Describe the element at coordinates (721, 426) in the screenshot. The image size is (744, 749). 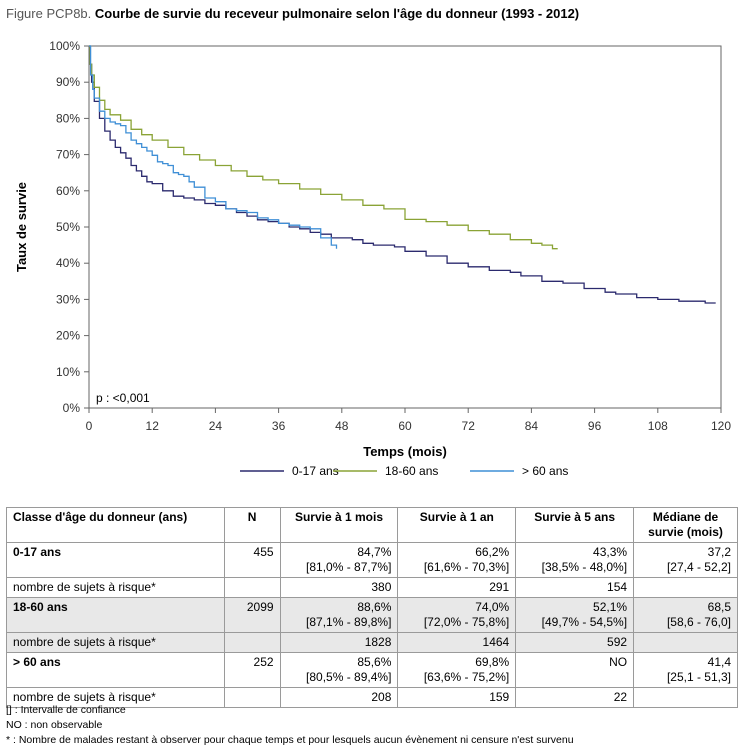
I see `x-tick-label: 120` at that location.